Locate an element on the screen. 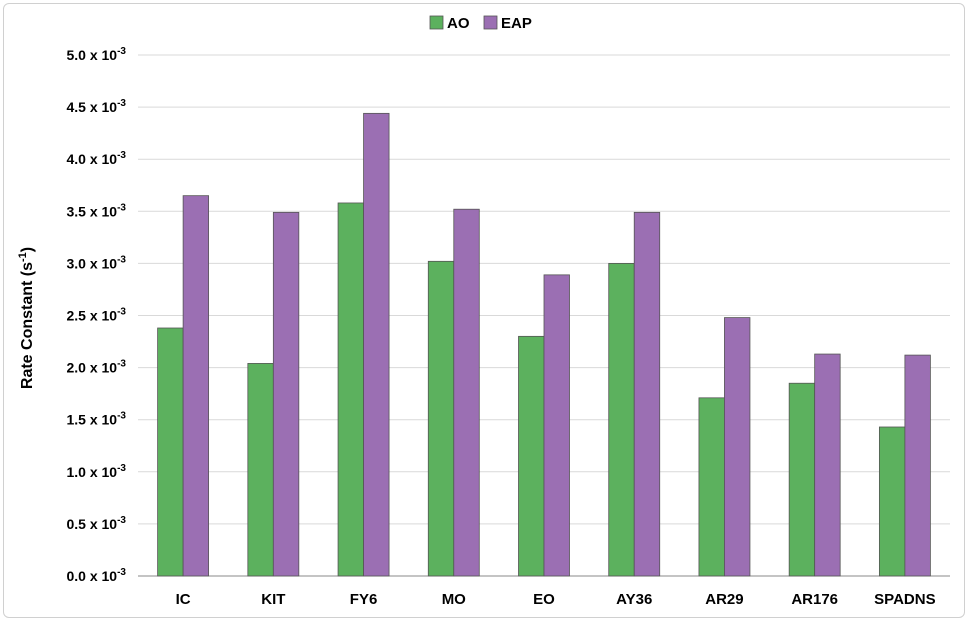  y-tick-label: 0.0 x 10⁻³ is located at coordinates (96, 575).